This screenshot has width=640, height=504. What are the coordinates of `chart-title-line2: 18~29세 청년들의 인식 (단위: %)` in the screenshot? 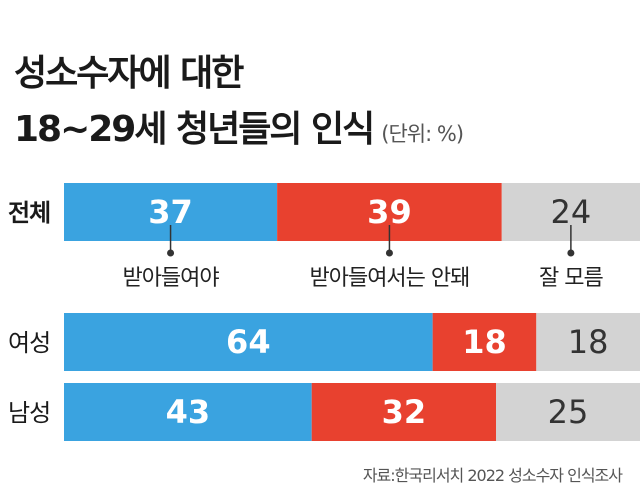 It's located at (239, 129).